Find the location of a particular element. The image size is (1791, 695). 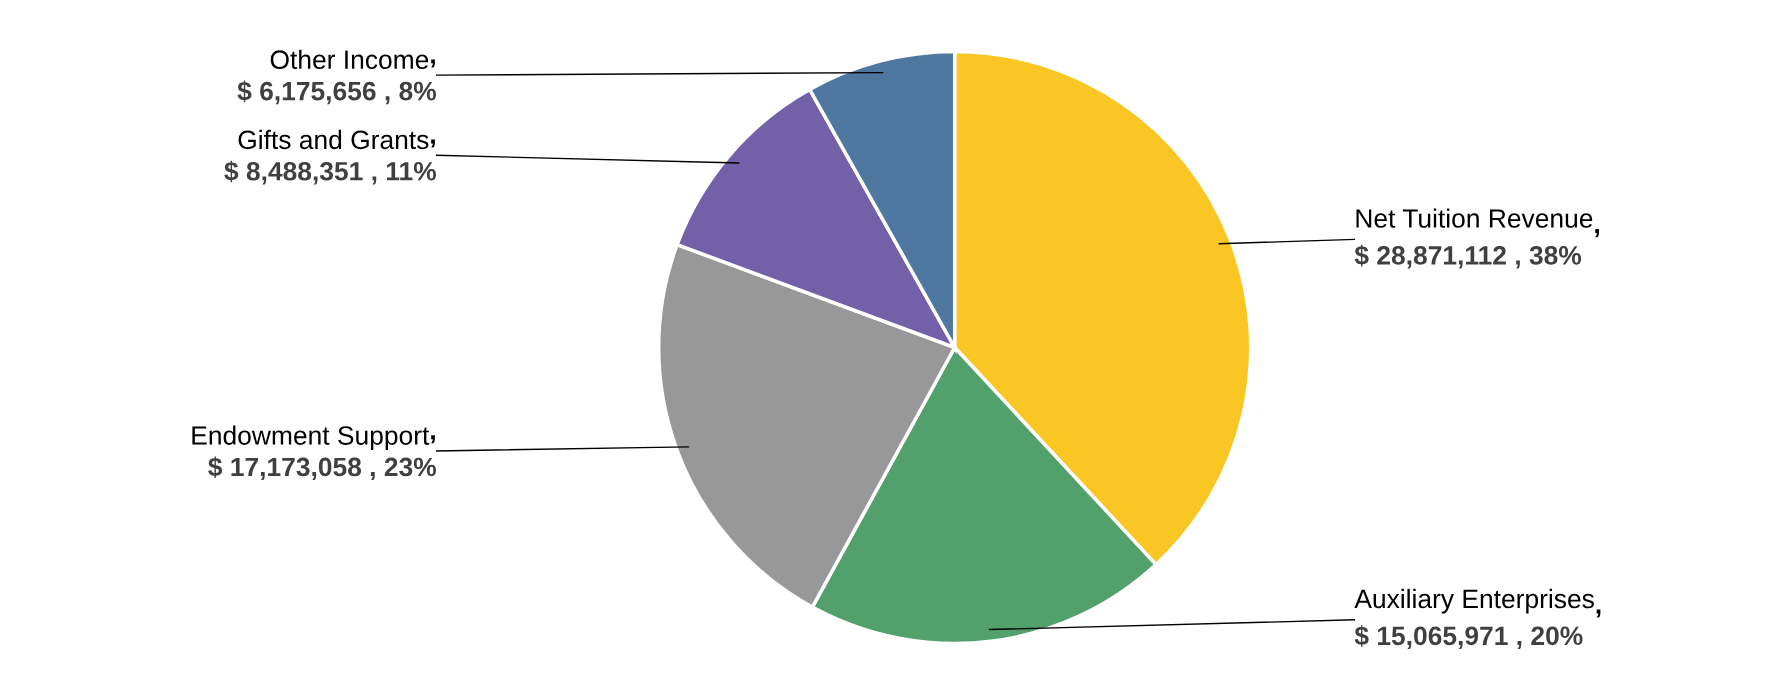

data-label: , $ 28,871,112 , 38% is located at coordinates (1476, 249).